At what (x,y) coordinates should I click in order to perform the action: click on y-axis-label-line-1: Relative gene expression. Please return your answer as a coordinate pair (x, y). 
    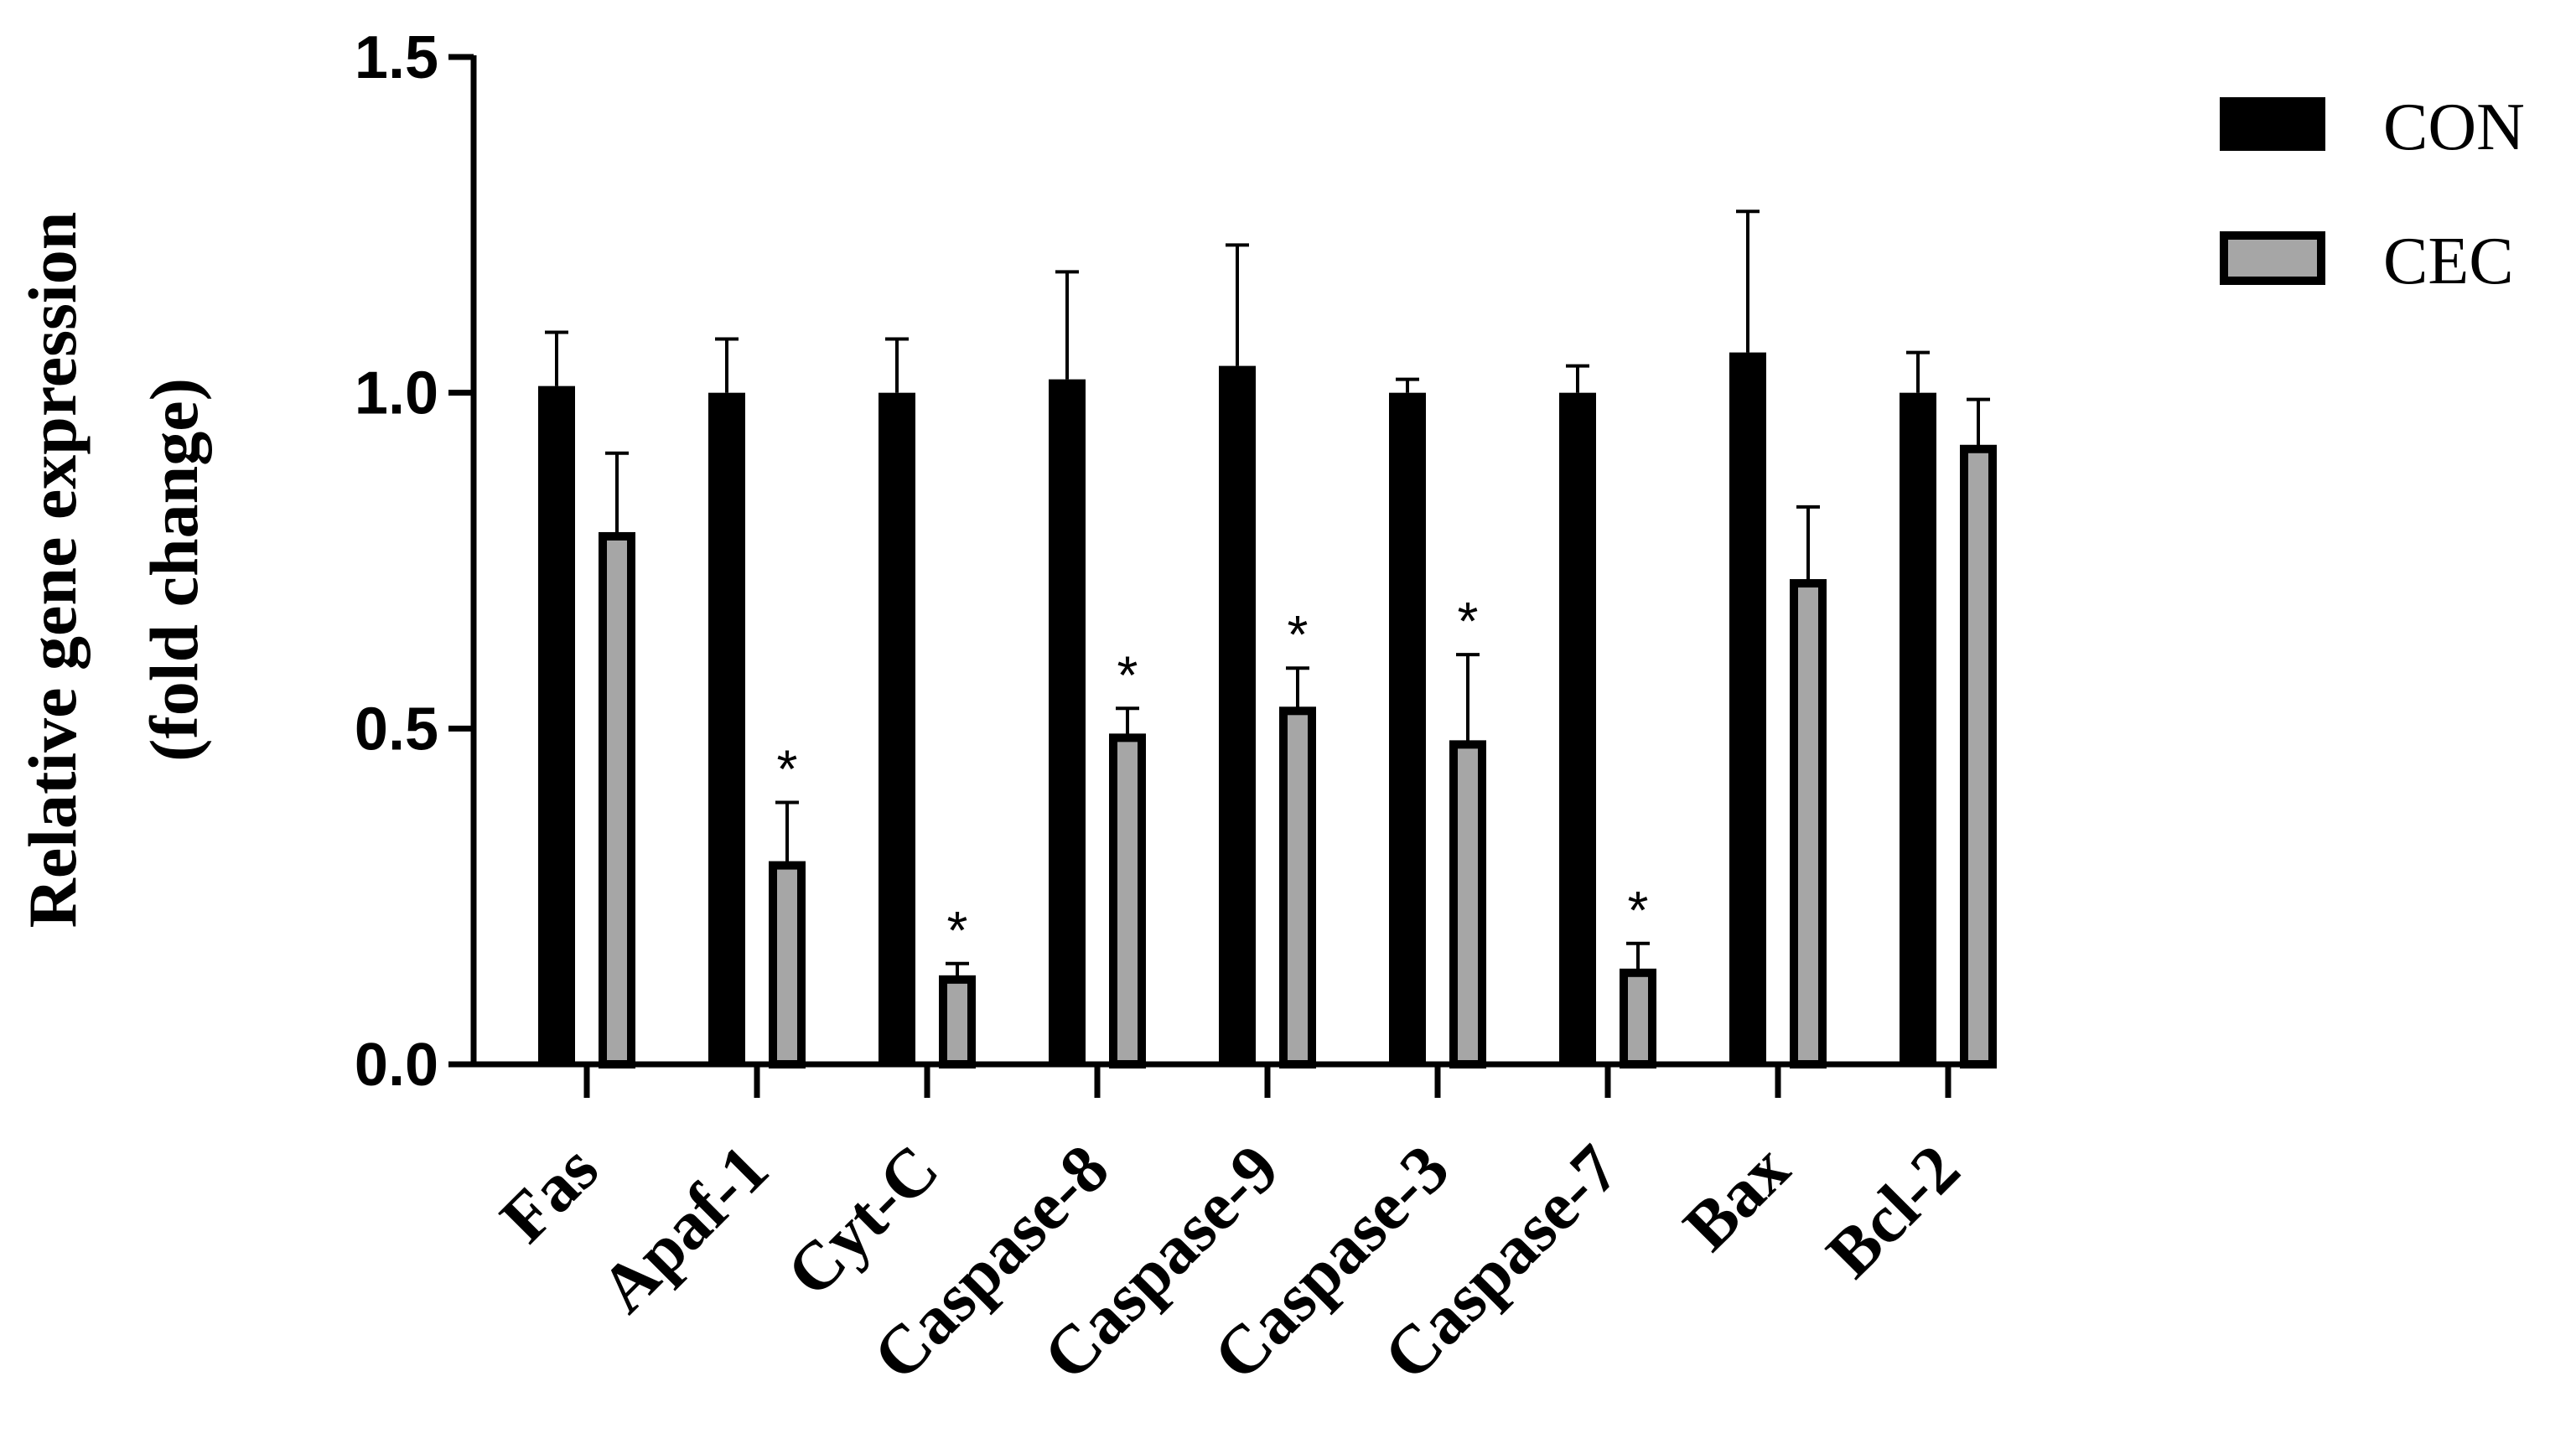
    Looking at the image, I should click on (52, 571).